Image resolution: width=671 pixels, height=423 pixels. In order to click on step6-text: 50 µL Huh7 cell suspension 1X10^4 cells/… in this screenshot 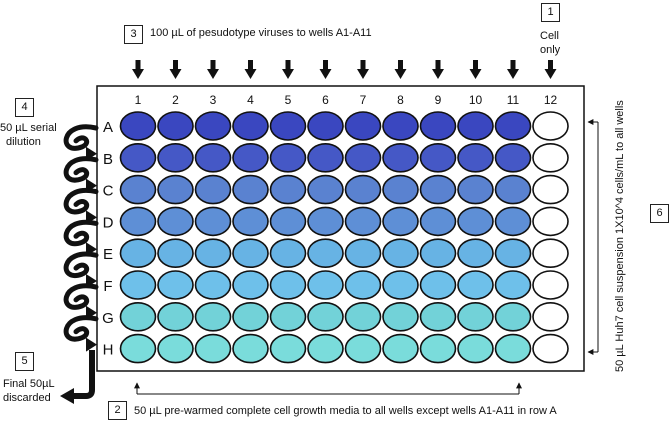, I will do `click(620, 236)`.